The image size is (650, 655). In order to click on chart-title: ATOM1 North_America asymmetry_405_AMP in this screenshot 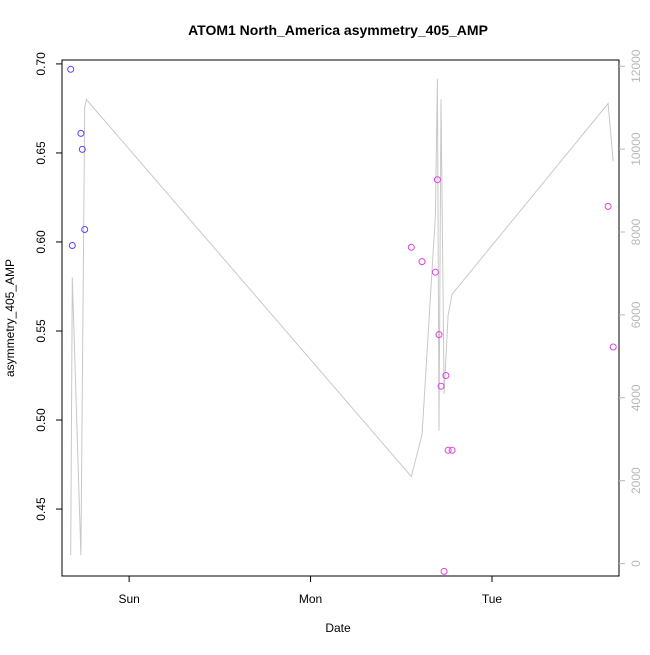, I will do `click(338, 30)`.